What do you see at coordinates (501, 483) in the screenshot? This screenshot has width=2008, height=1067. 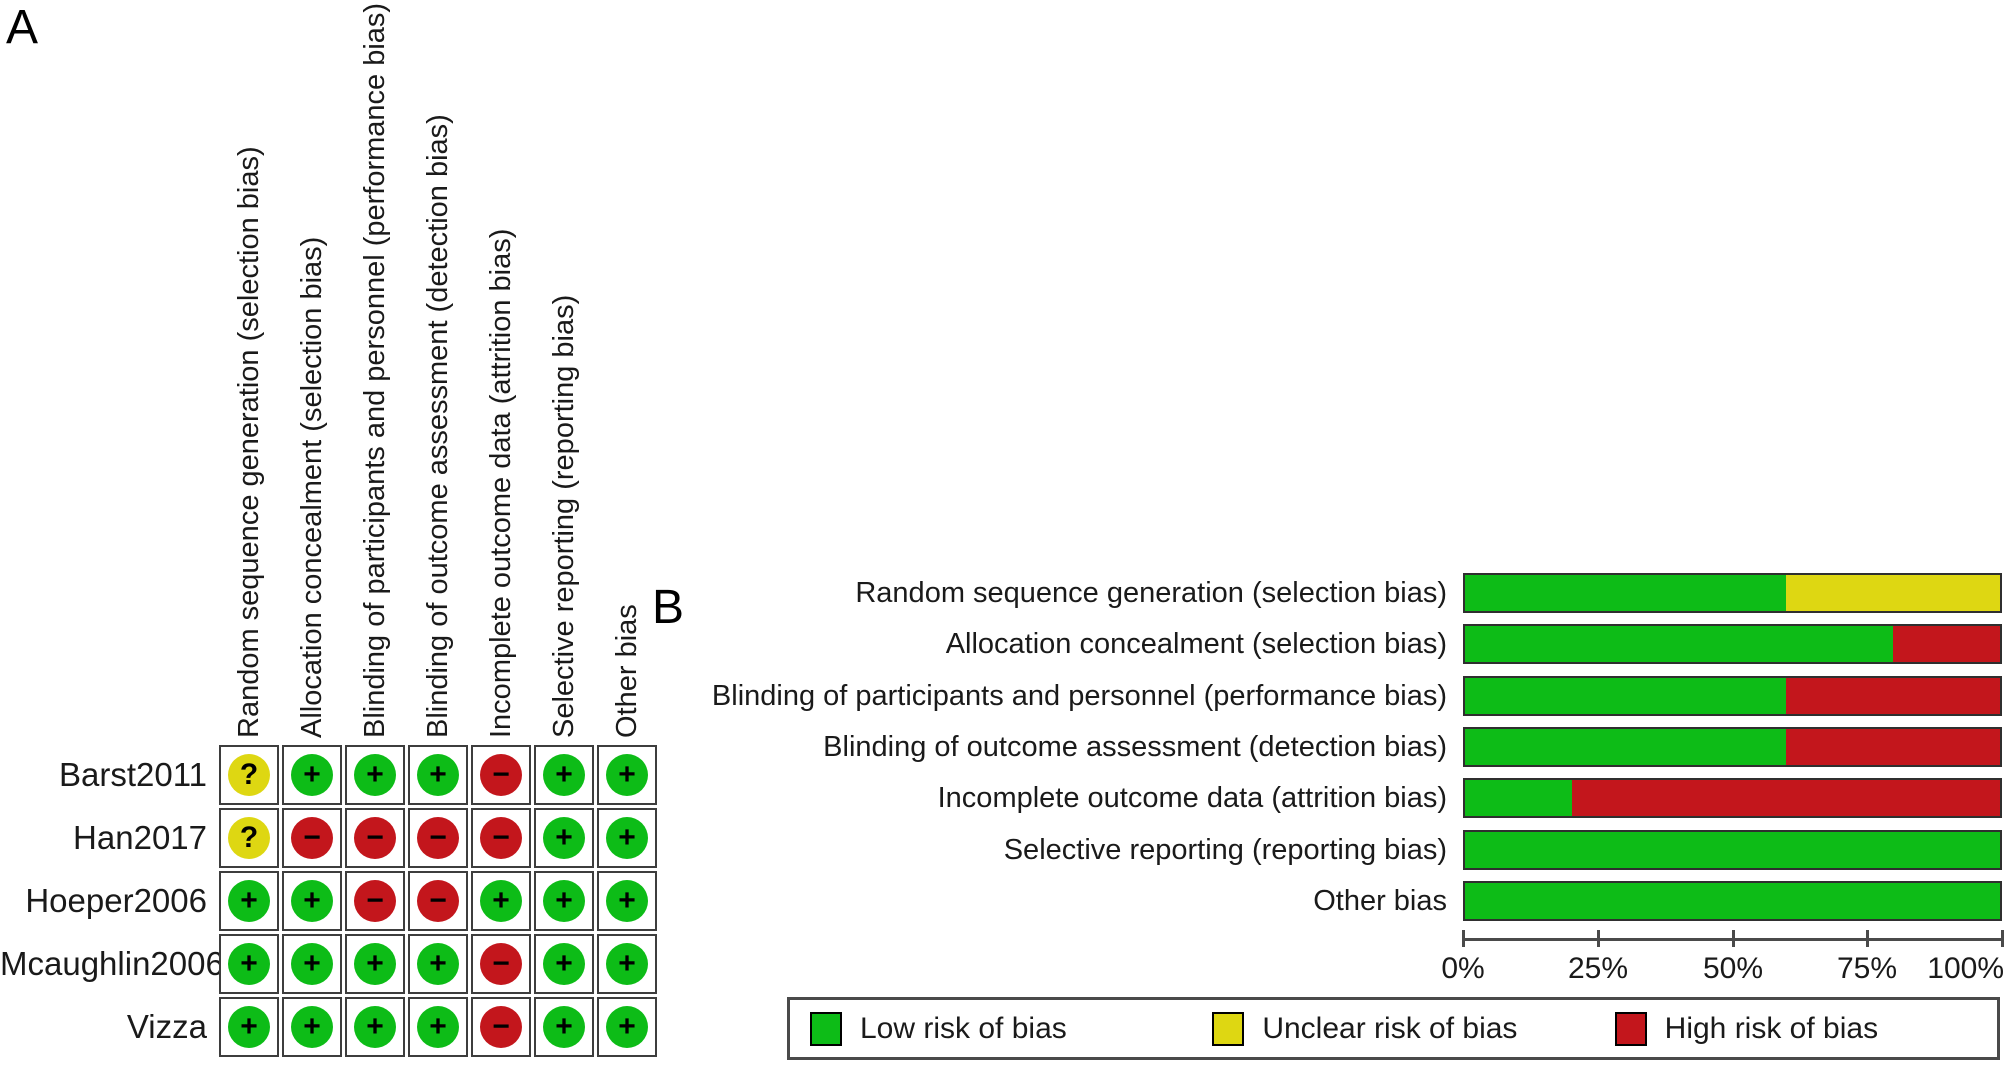 I see `column-header: Incomplete outcome data (attrition bias)` at bounding box center [501, 483].